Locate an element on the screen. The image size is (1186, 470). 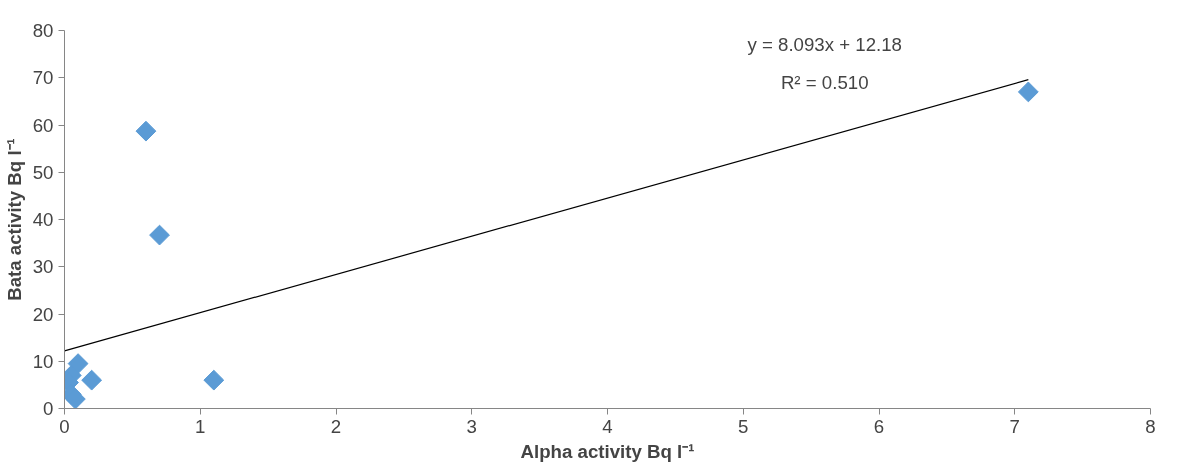
x-tick-label: 1 is located at coordinates (200, 426).